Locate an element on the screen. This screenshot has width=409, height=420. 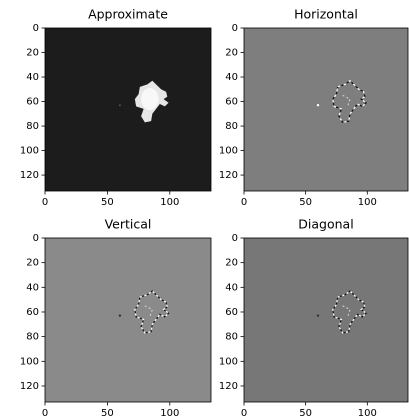
panel-title: Diagonal is located at coordinates (325, 224).